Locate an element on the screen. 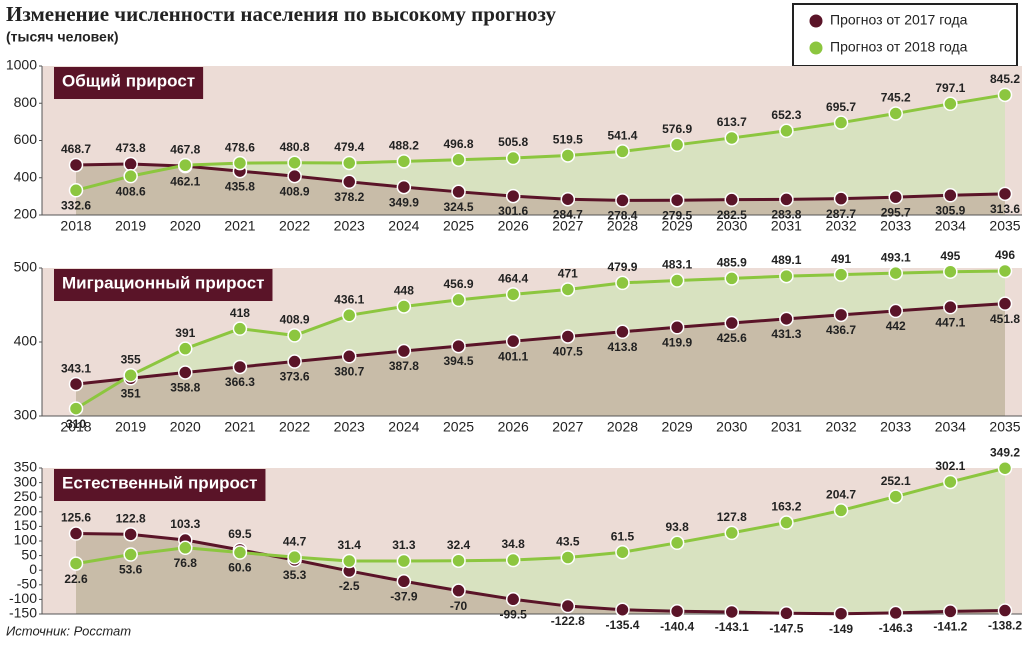  data-label: 324.5 is located at coordinates (459, 207).